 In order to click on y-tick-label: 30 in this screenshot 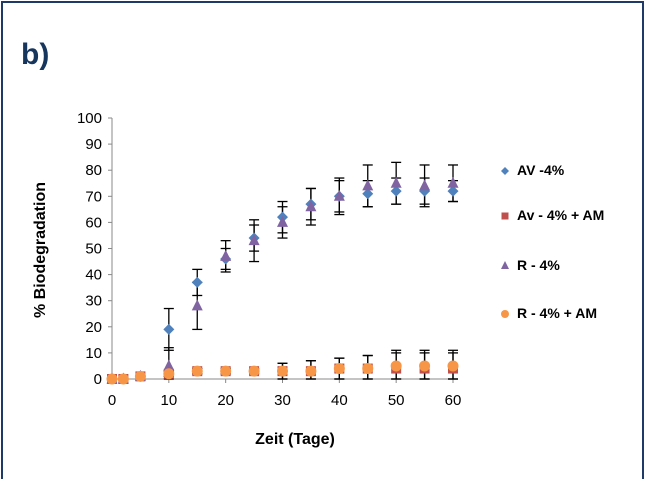, I will do `click(93, 301)`.